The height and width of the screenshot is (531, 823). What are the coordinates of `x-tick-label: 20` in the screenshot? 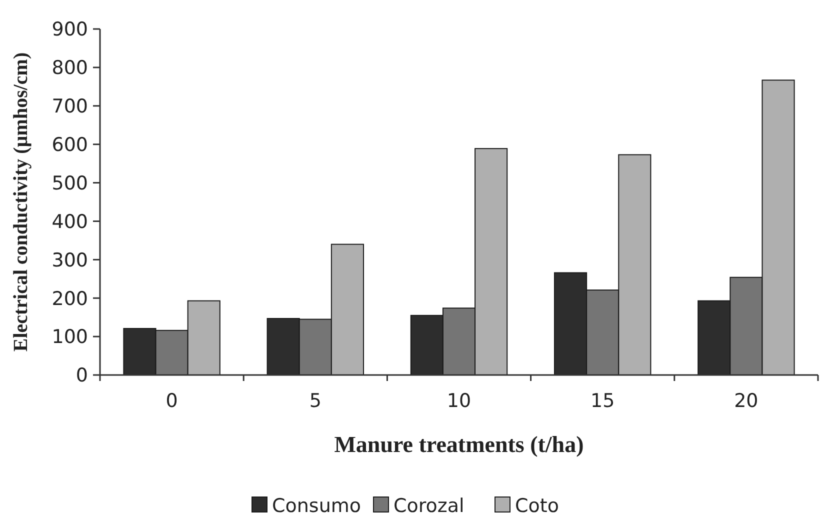 It's located at (746, 401).